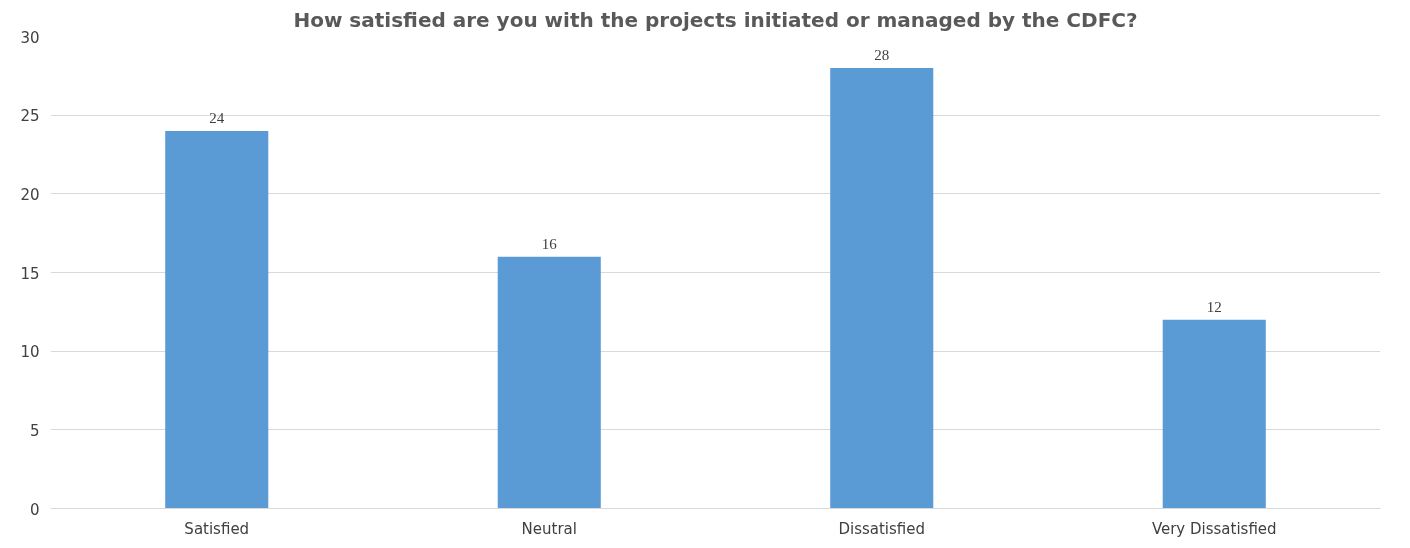 The image size is (1410, 548). I want to click on data-label: 16, so click(549, 243).